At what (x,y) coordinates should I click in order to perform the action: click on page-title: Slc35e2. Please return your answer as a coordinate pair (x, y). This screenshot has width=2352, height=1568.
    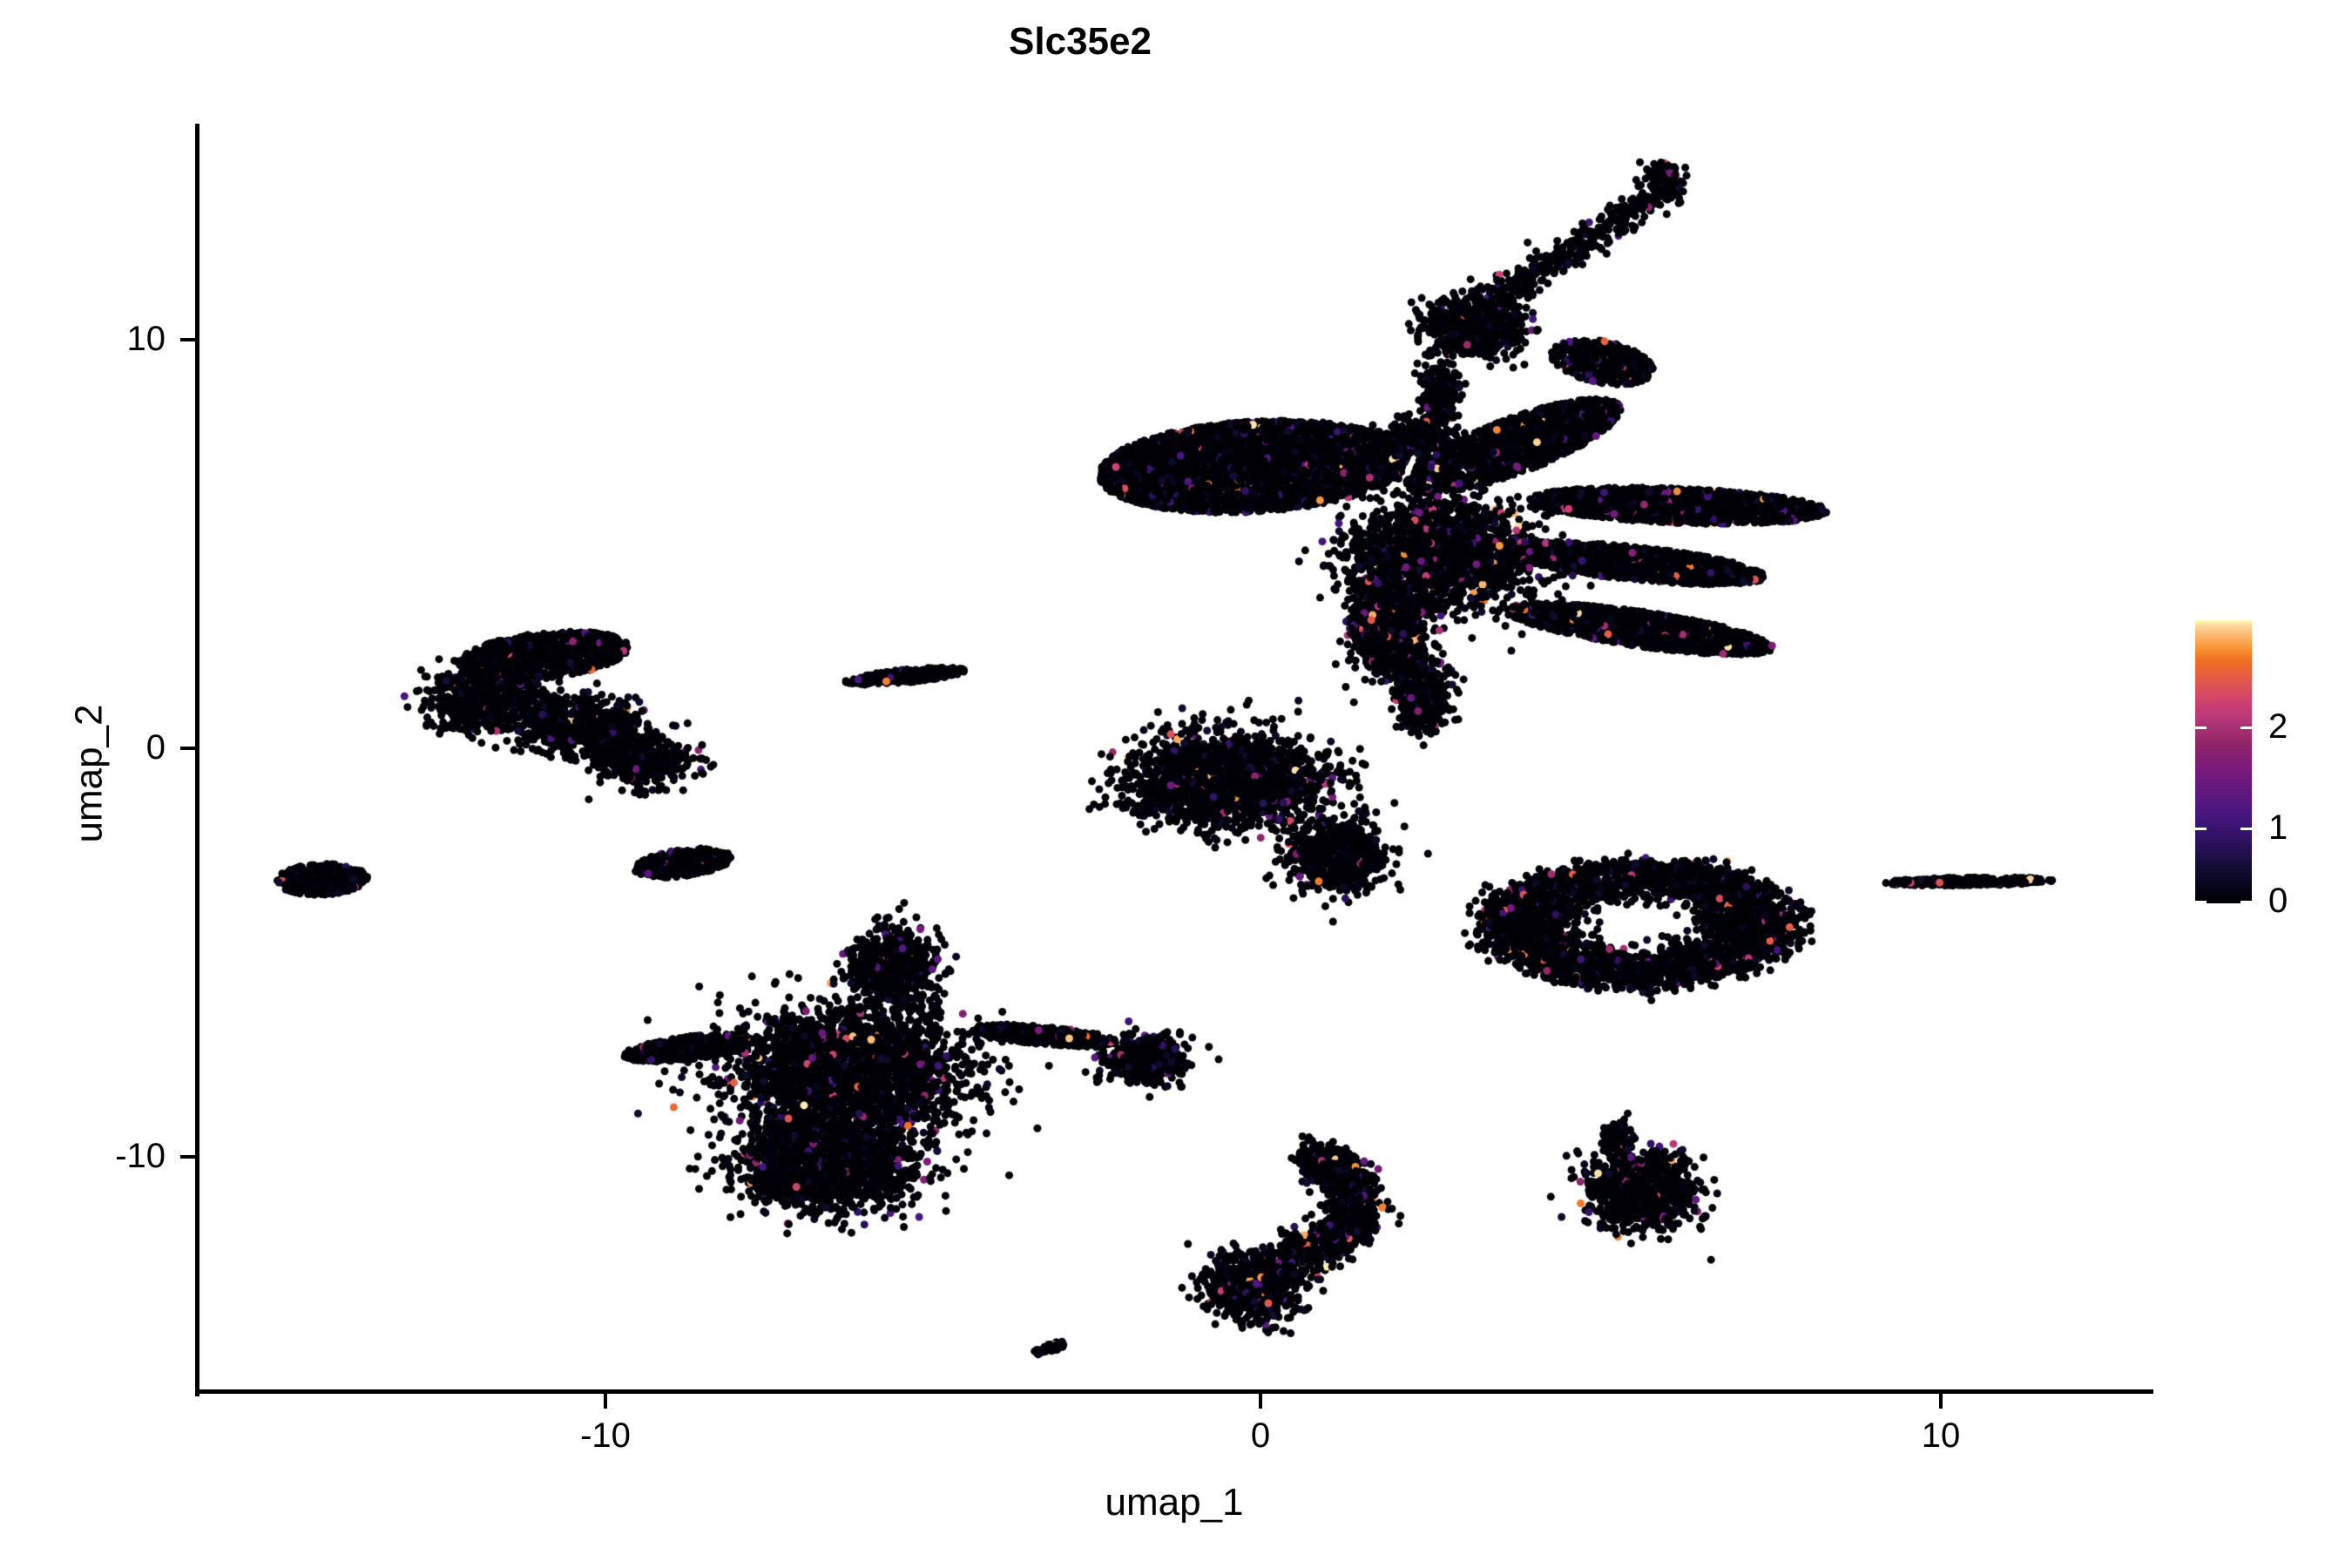
    Looking at the image, I should click on (1080, 41).